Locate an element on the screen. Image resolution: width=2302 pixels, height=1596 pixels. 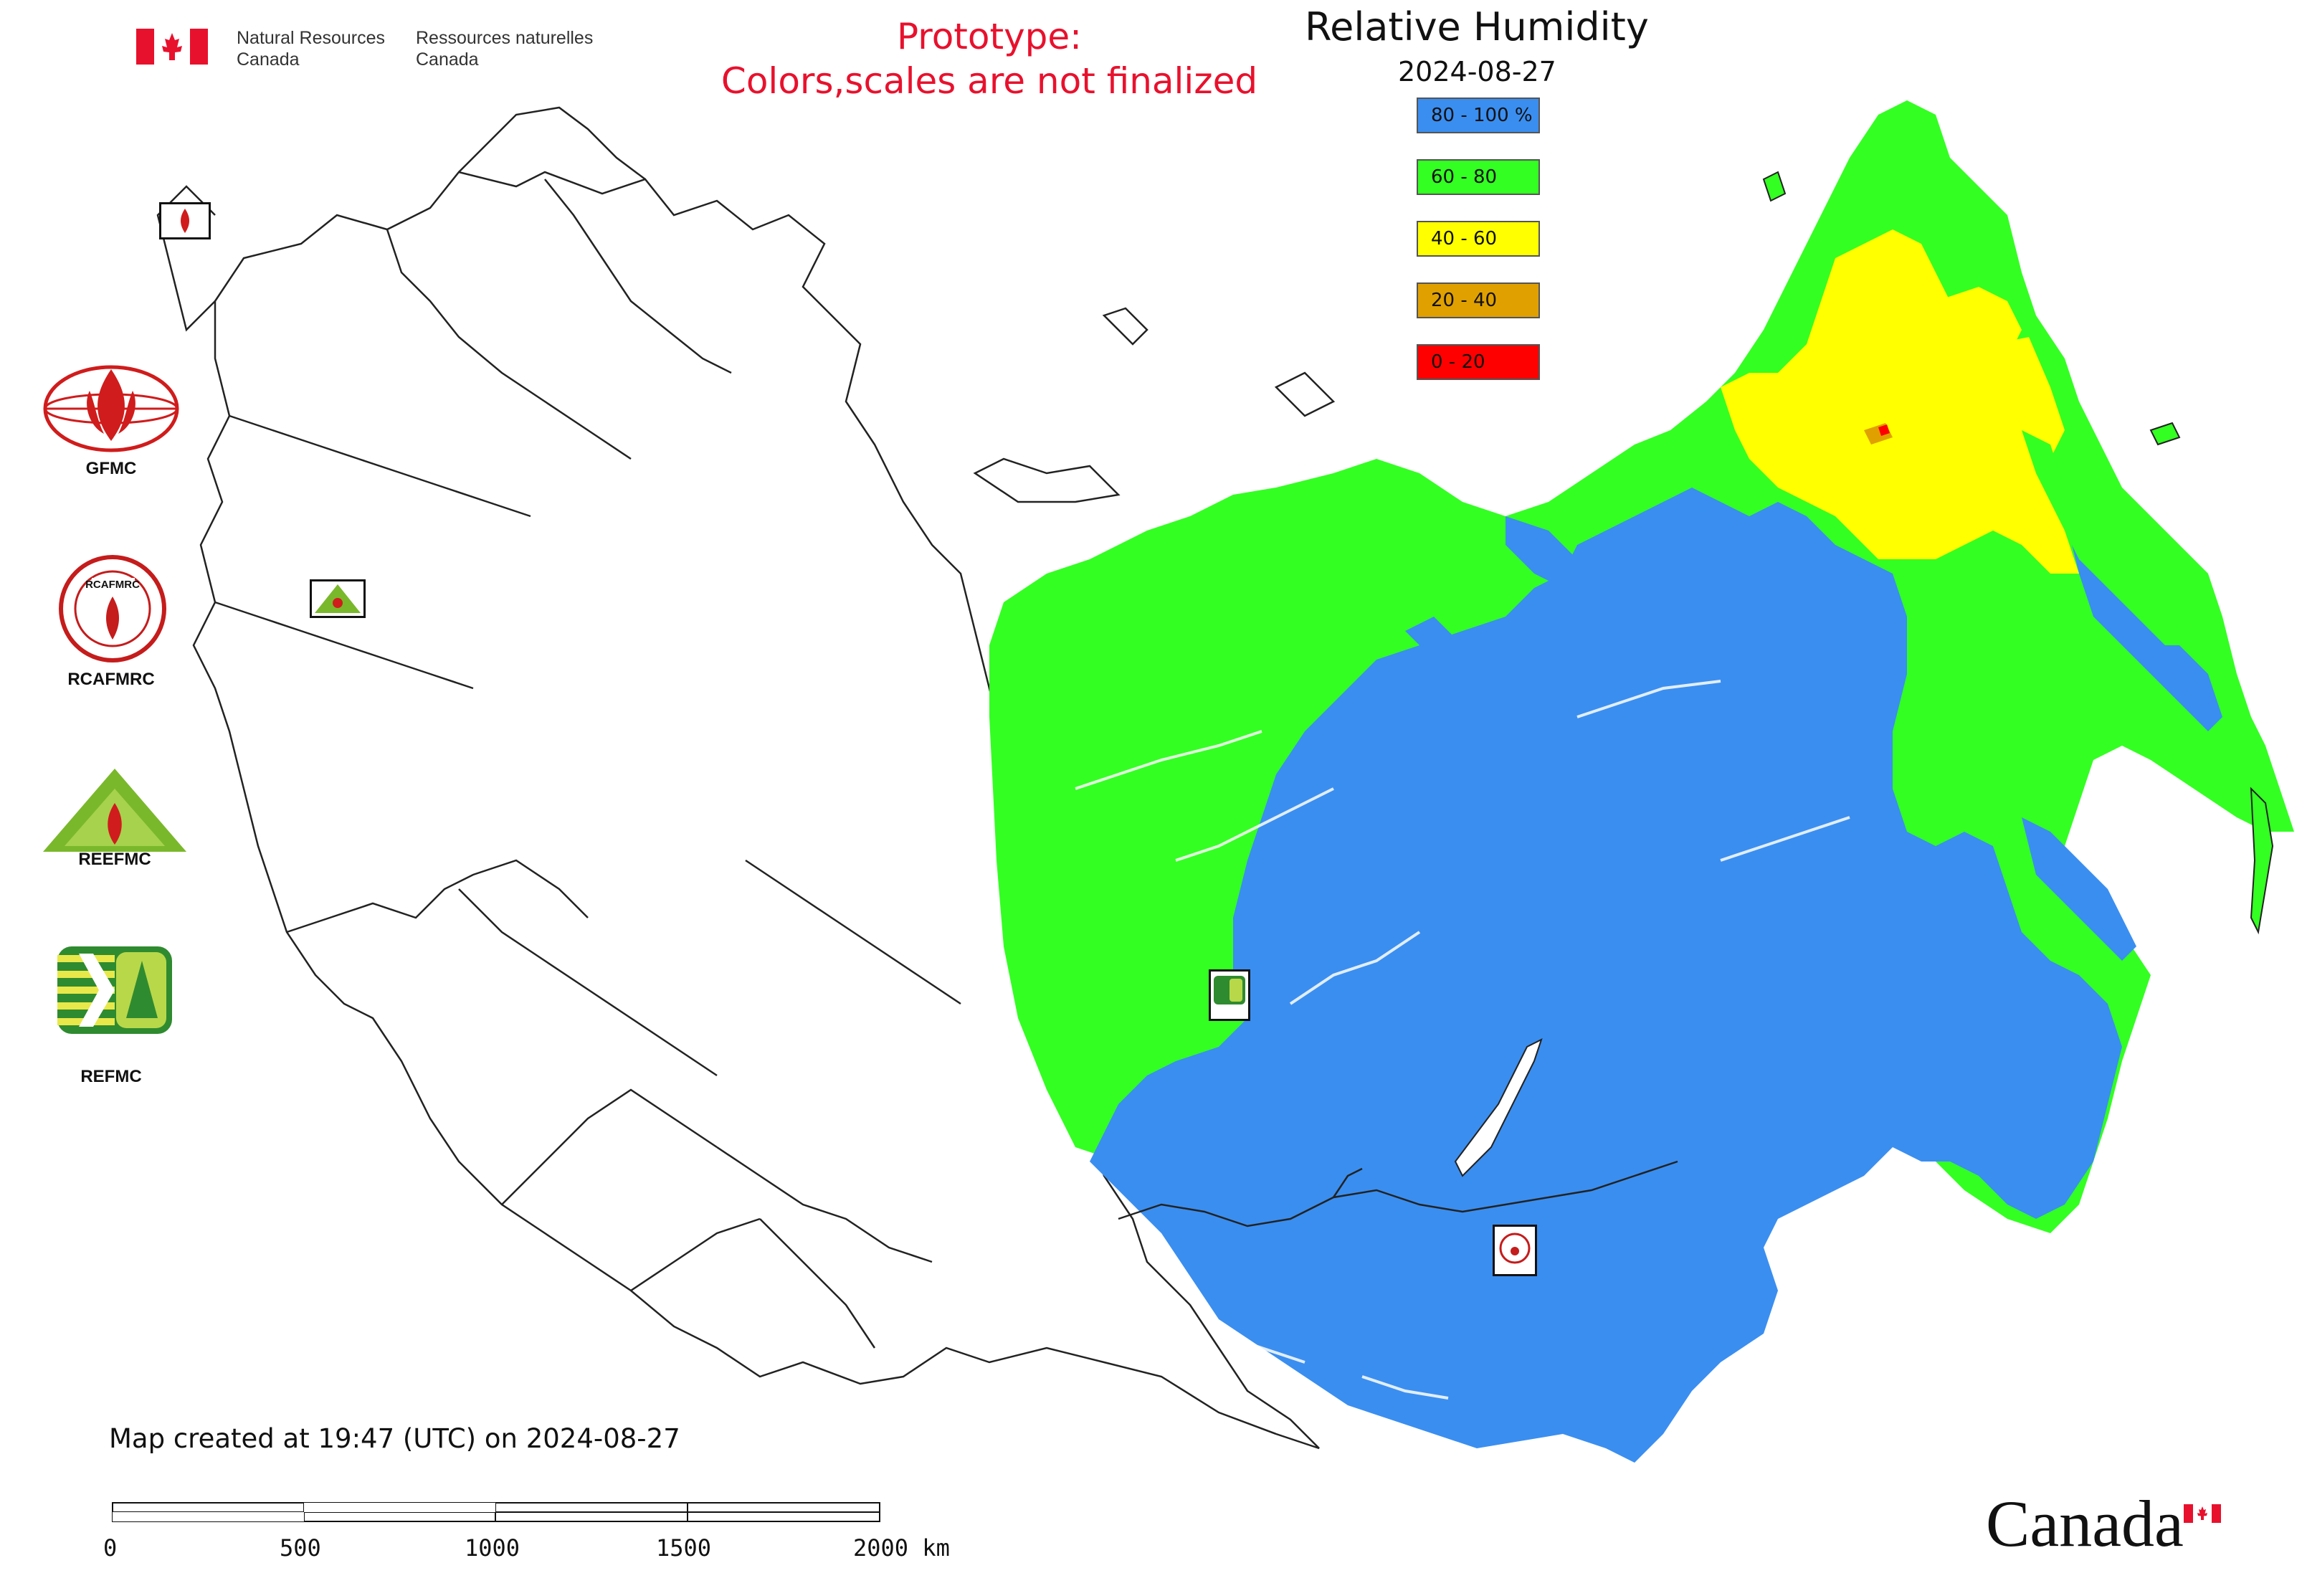
canada-wordmark-flag-icon is located at coordinates (2202, 1513).